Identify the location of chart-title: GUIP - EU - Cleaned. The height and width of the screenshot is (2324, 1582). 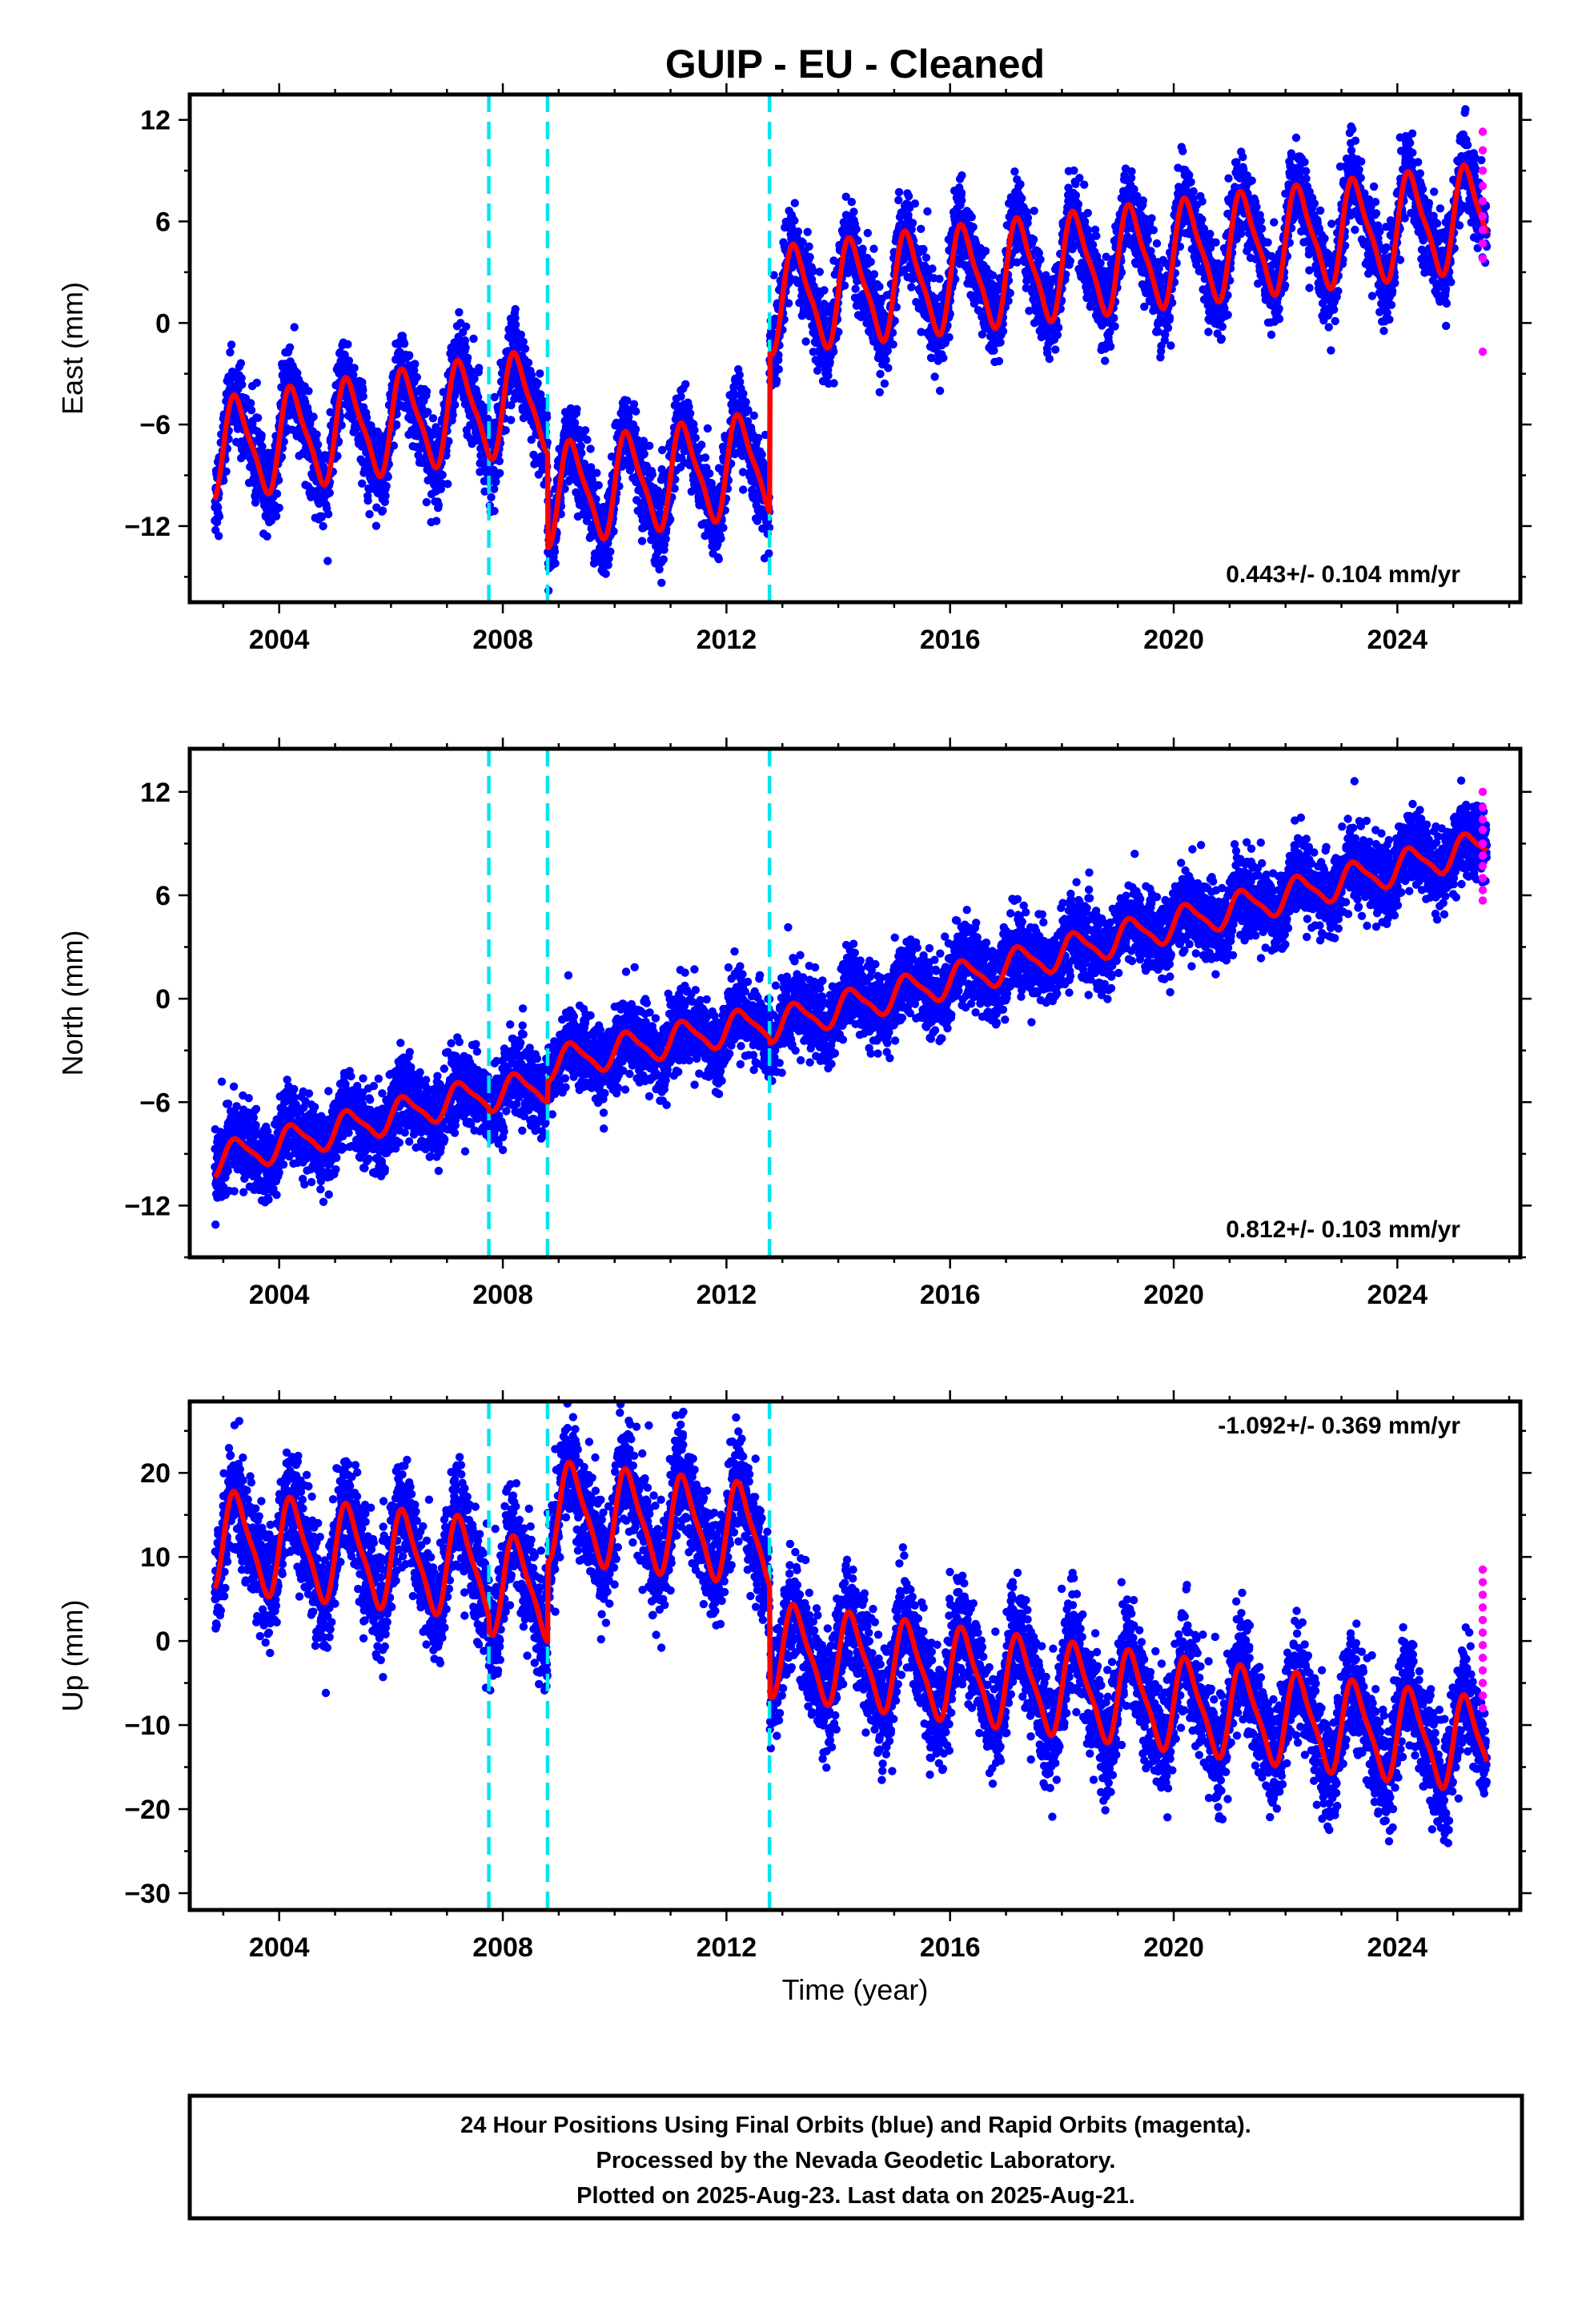
(855, 64).